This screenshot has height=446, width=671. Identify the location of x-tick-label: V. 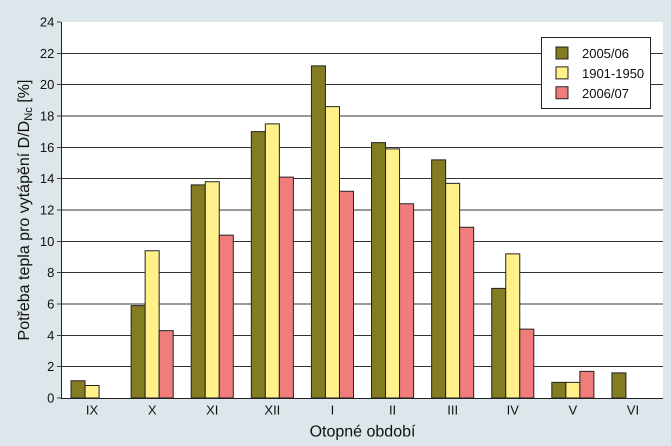
(573, 410).